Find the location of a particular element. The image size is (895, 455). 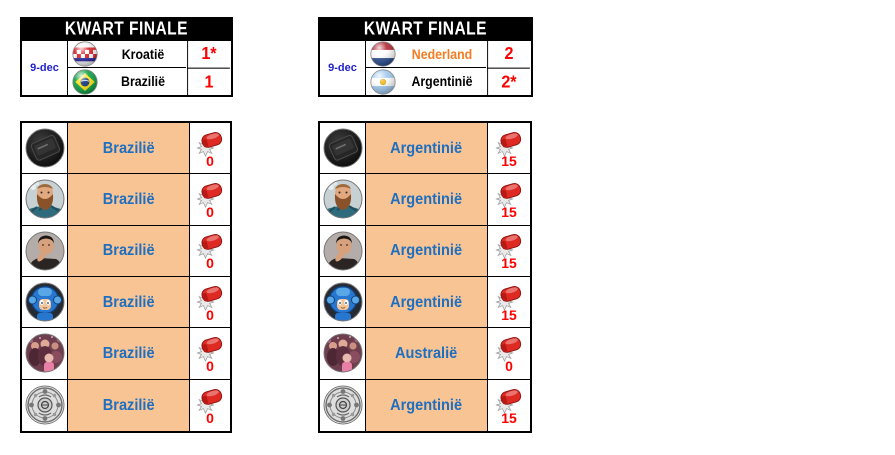

team-name: Argentinië is located at coordinates (442, 81).